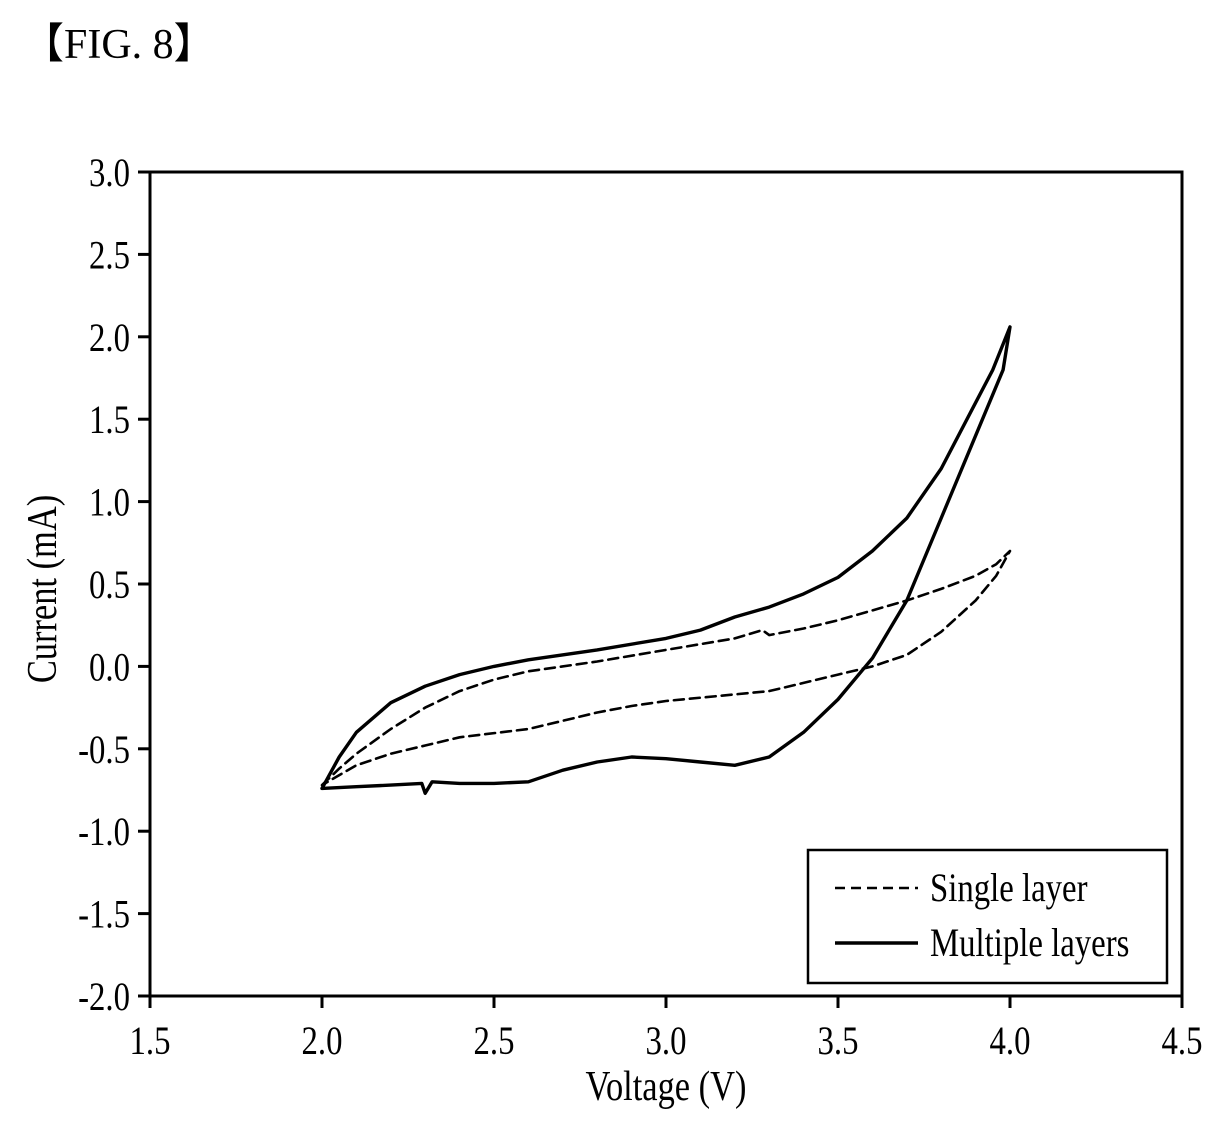 The height and width of the screenshot is (1130, 1223). I want to click on y-tick-label: 2.5, so click(109, 254).